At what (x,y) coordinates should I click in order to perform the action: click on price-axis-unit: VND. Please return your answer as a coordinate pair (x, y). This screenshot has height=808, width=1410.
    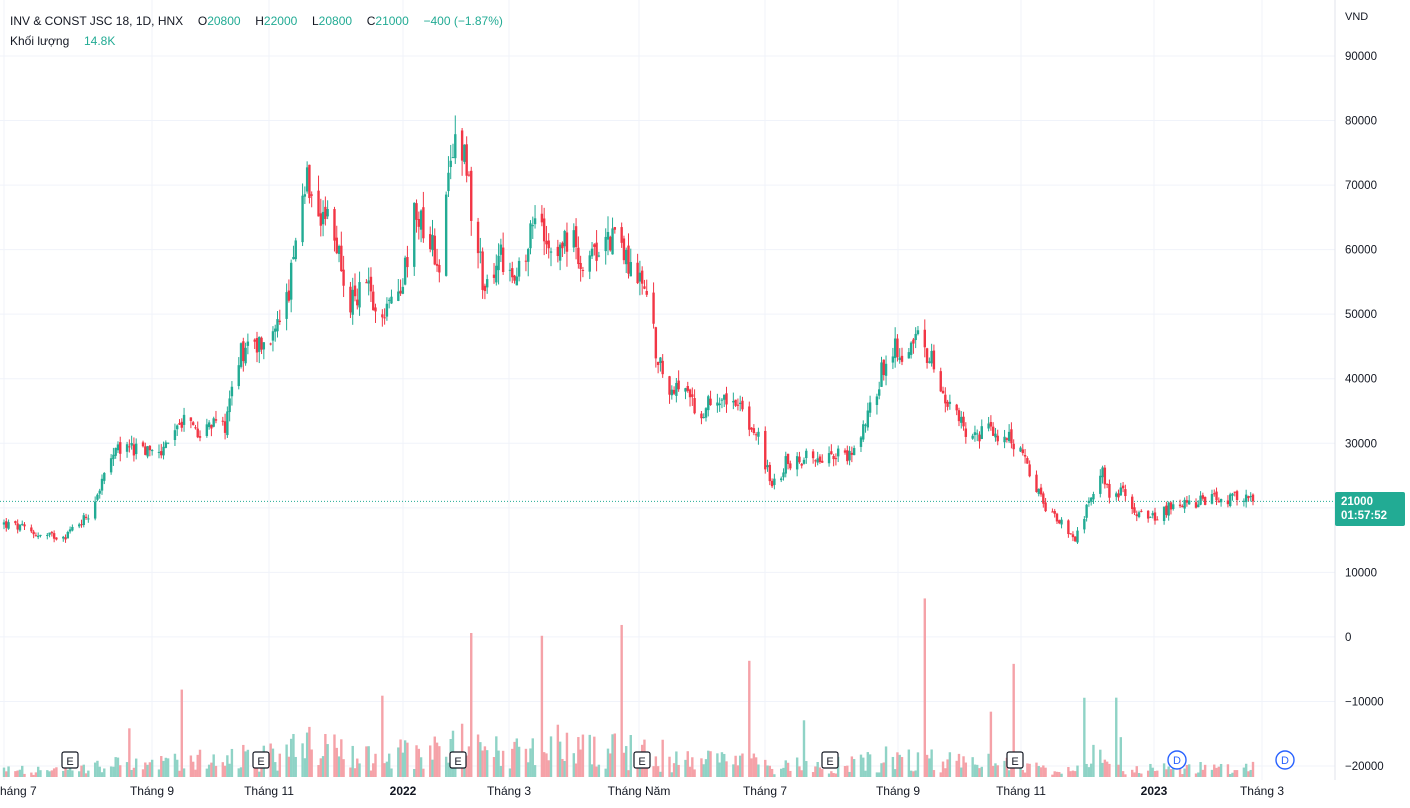
    Looking at the image, I should click on (1357, 17).